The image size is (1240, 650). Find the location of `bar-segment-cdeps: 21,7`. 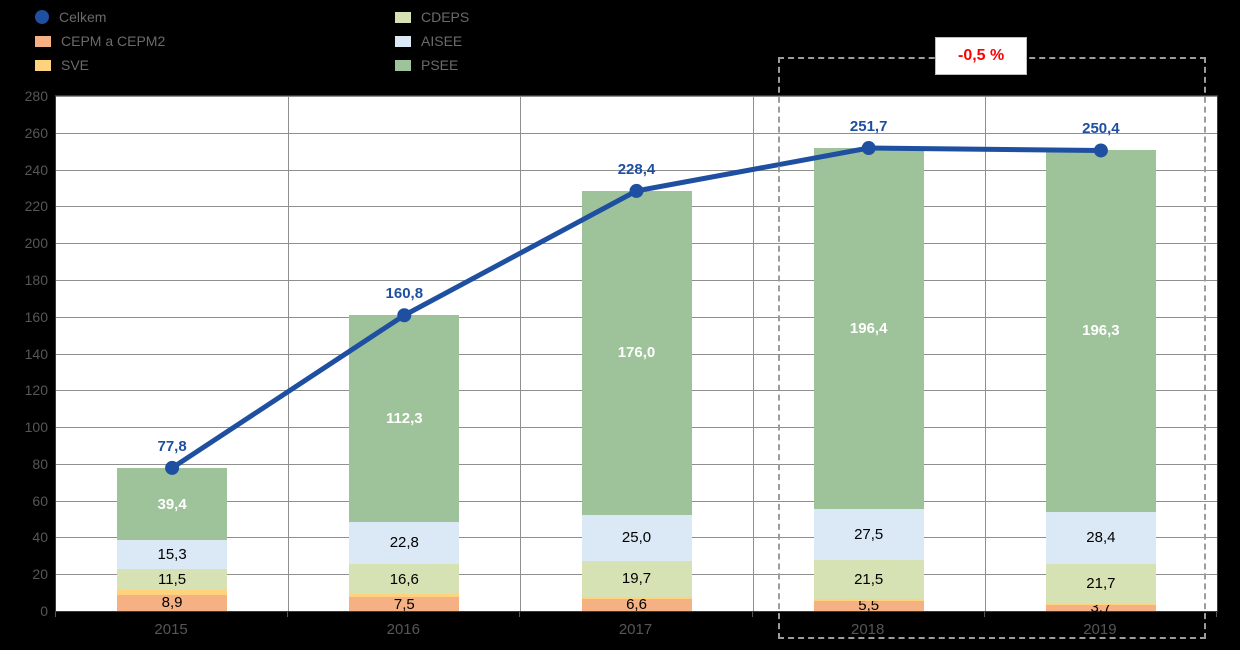

bar-segment-cdeps: 21,7 is located at coordinates (1100, 583).